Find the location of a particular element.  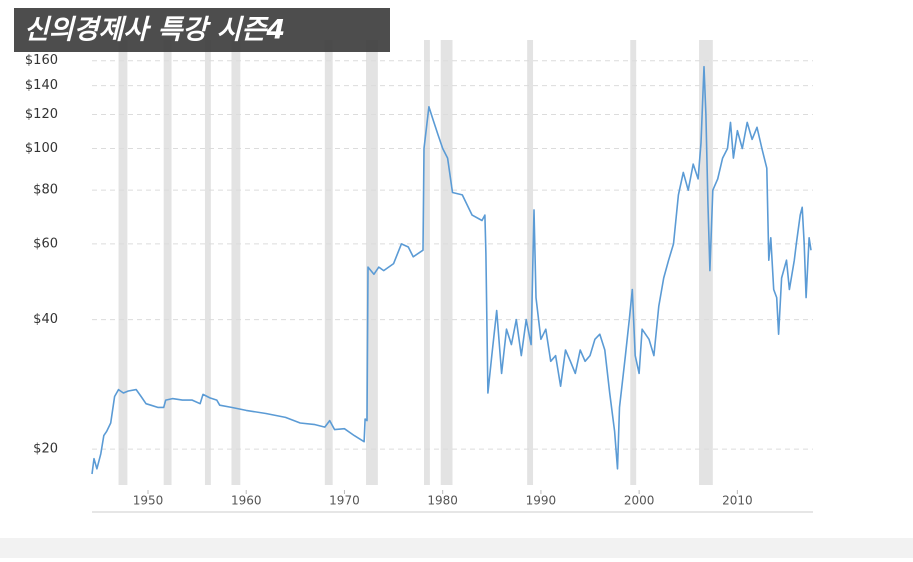

x-tick-label: 2000 is located at coordinates (639, 501).